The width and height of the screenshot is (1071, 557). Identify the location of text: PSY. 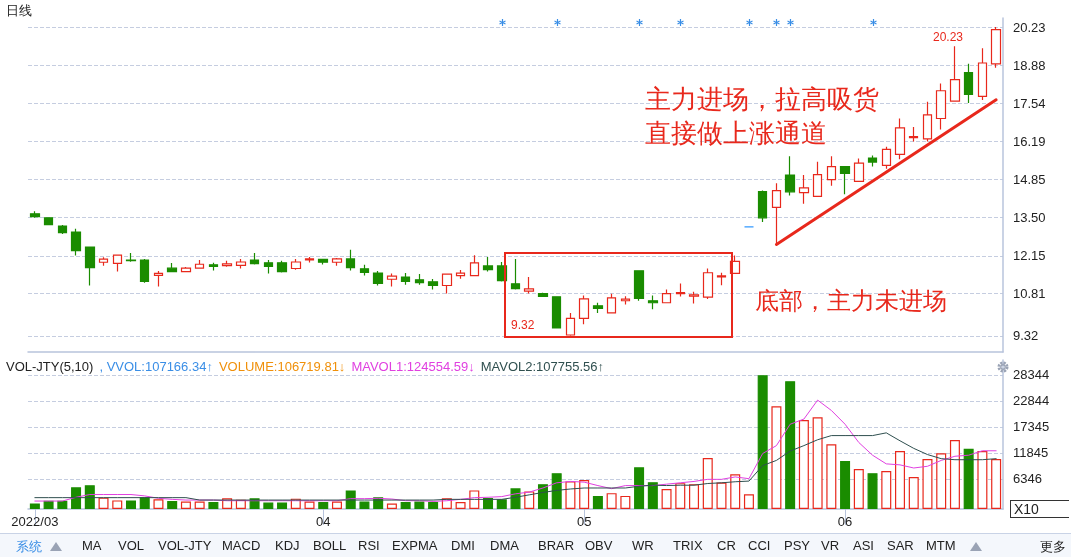
(797, 545).